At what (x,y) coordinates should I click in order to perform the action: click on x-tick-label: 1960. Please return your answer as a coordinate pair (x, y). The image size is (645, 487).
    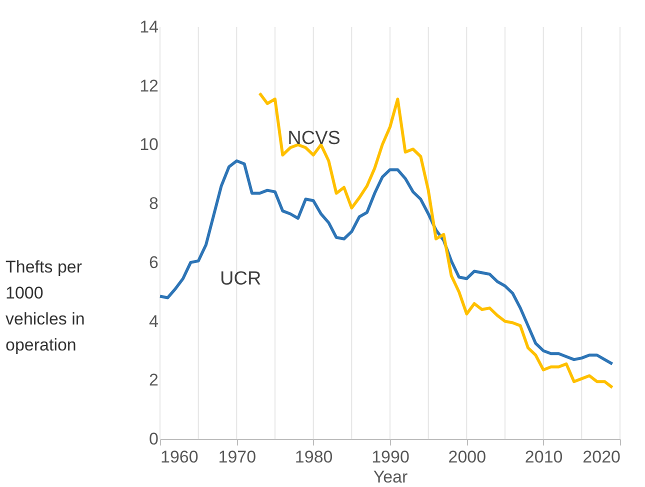
    Looking at the image, I should click on (179, 457).